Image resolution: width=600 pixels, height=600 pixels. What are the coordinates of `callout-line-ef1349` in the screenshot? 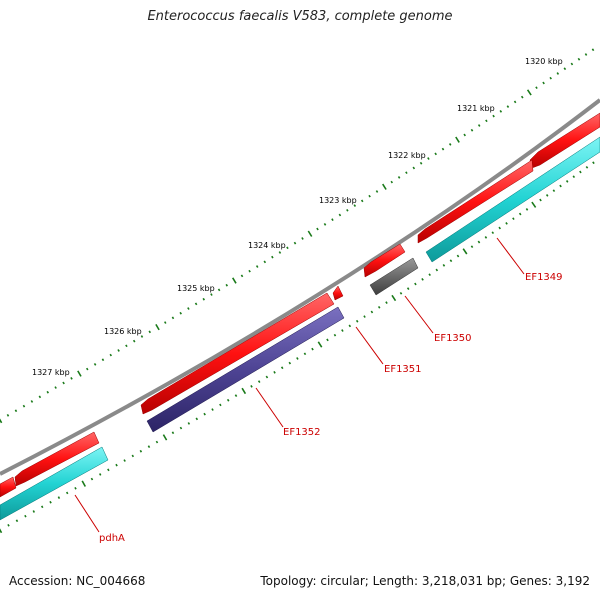 It's located at (510, 256).